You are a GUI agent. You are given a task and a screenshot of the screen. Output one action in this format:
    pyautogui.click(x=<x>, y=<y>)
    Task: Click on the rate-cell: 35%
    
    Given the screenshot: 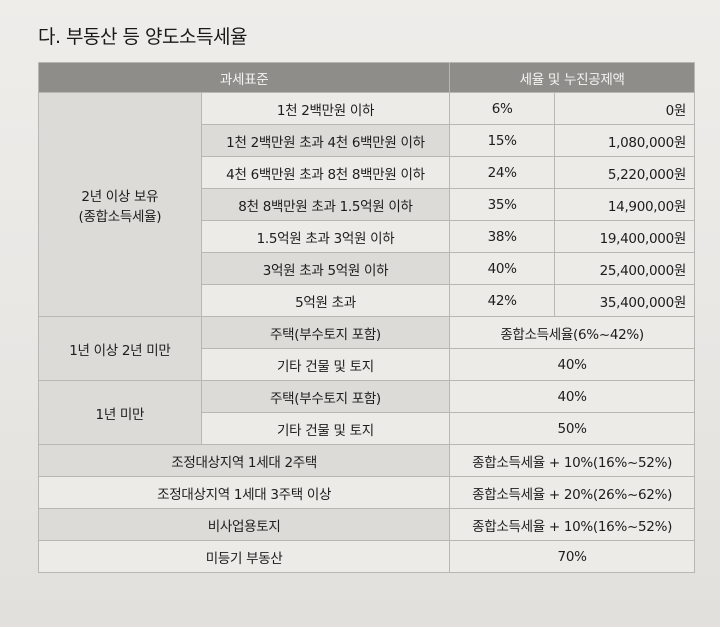 What is the action you would take?
    pyautogui.click(x=502, y=204)
    